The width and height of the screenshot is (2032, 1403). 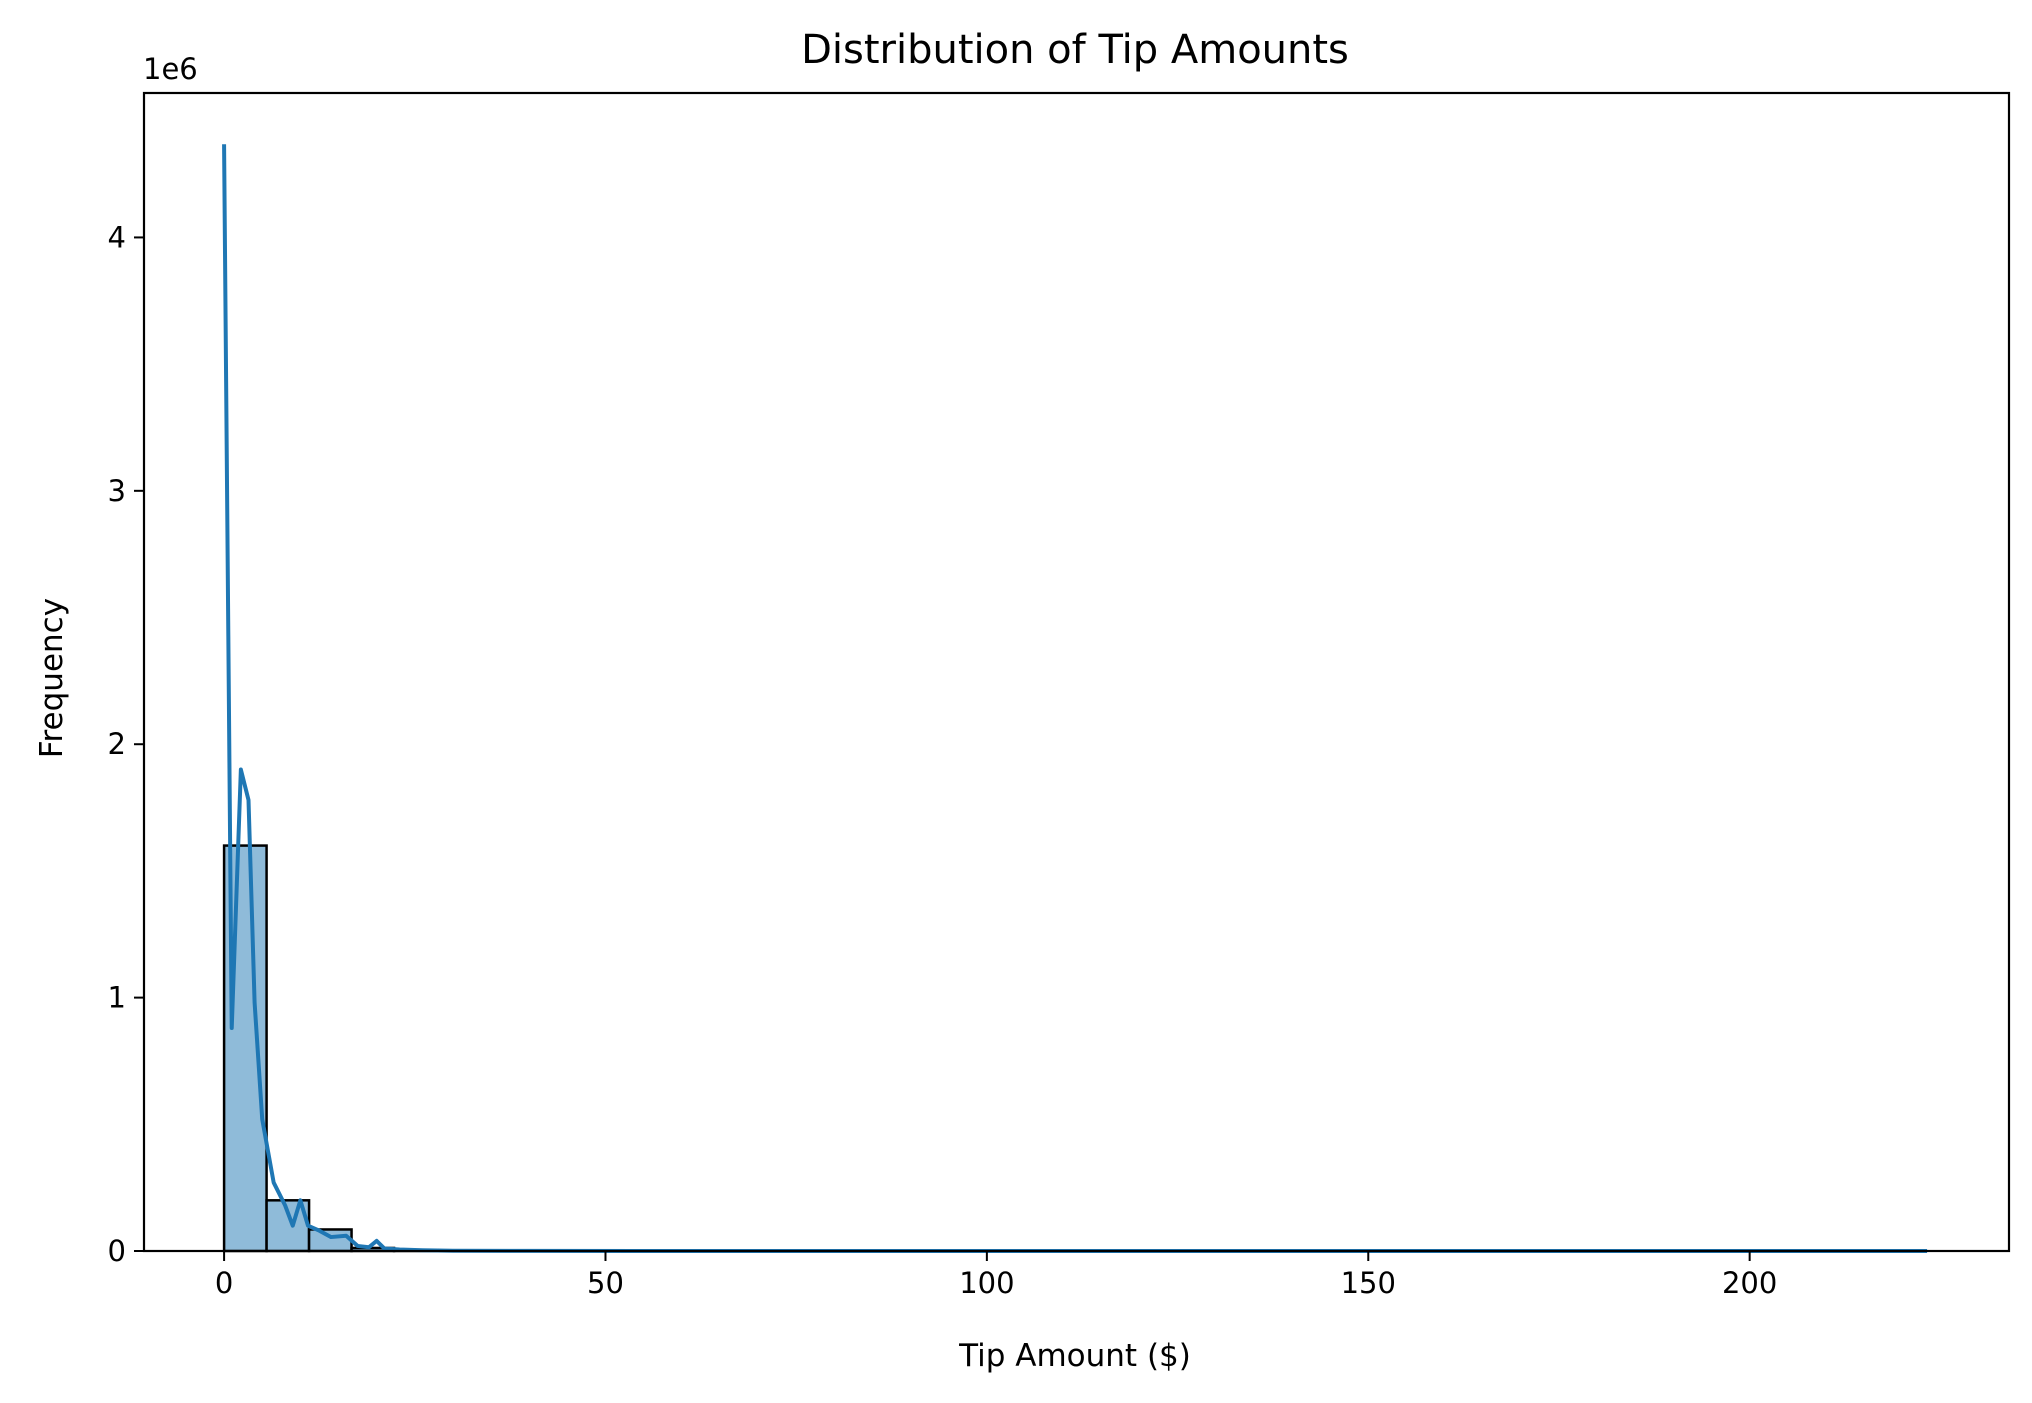 What do you see at coordinates (52, 678) in the screenshot?
I see `y-axis-label: Frequency` at bounding box center [52, 678].